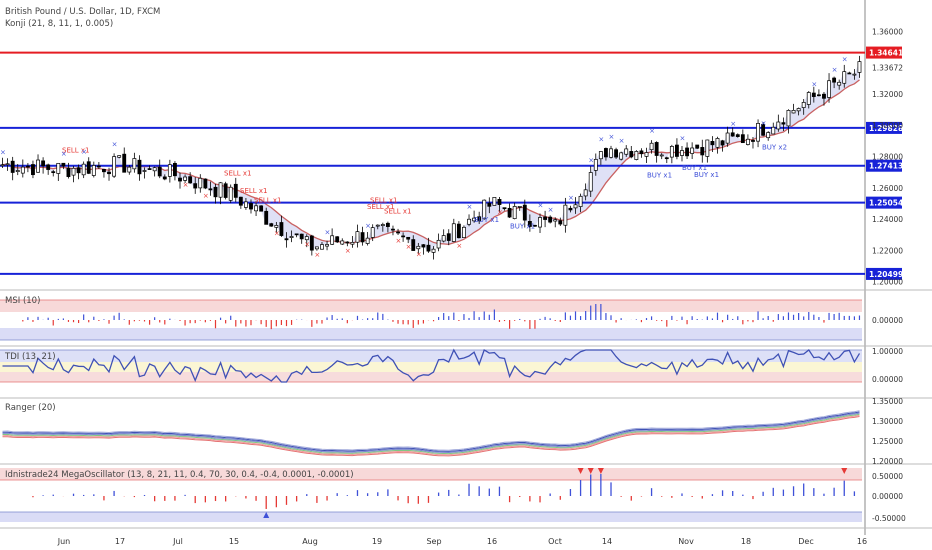 The image size is (932, 550). Describe the element at coordinates (887, 125) in the screenshot. I see `price-tick-label: 1.30000` at that location.